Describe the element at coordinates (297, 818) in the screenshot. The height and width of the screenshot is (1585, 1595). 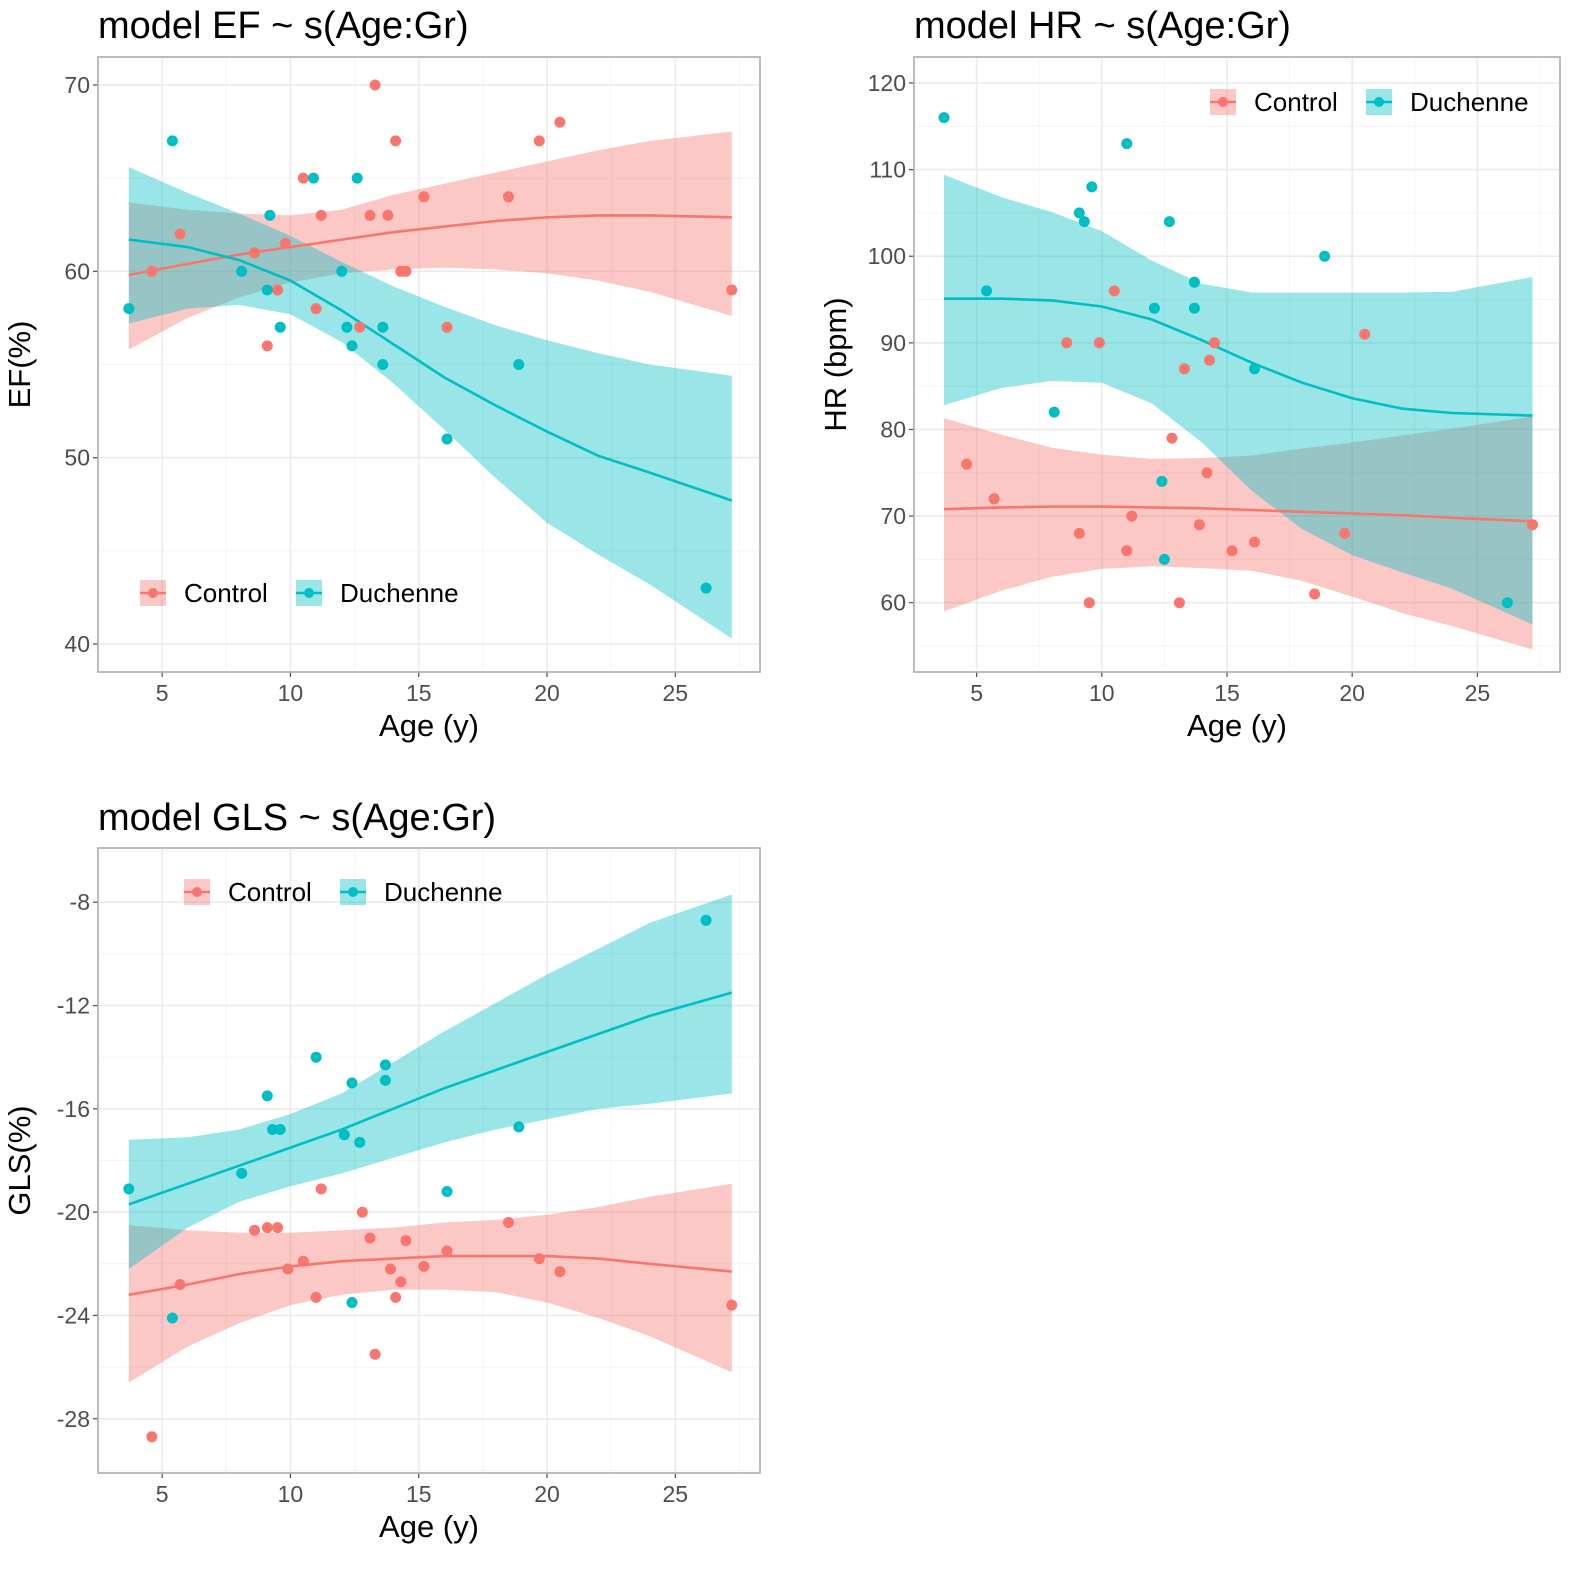
I see `chart-title: model GLS ~ s(Age:Gr)` at that location.